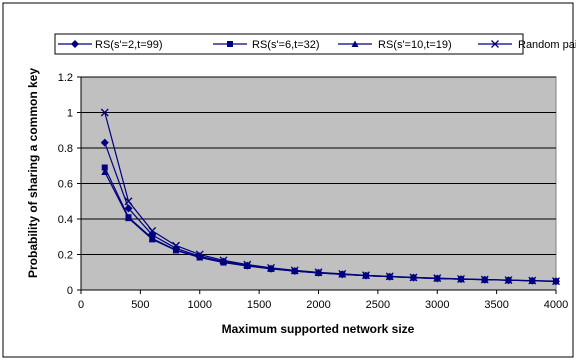  I want to click on legend-marker-diamond, so click(75, 44).